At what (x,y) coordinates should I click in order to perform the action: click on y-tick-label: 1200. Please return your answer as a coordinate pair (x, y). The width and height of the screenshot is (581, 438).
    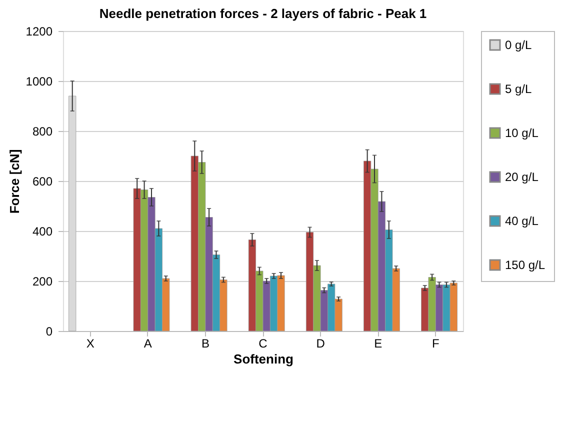
    Looking at the image, I should click on (39, 31).